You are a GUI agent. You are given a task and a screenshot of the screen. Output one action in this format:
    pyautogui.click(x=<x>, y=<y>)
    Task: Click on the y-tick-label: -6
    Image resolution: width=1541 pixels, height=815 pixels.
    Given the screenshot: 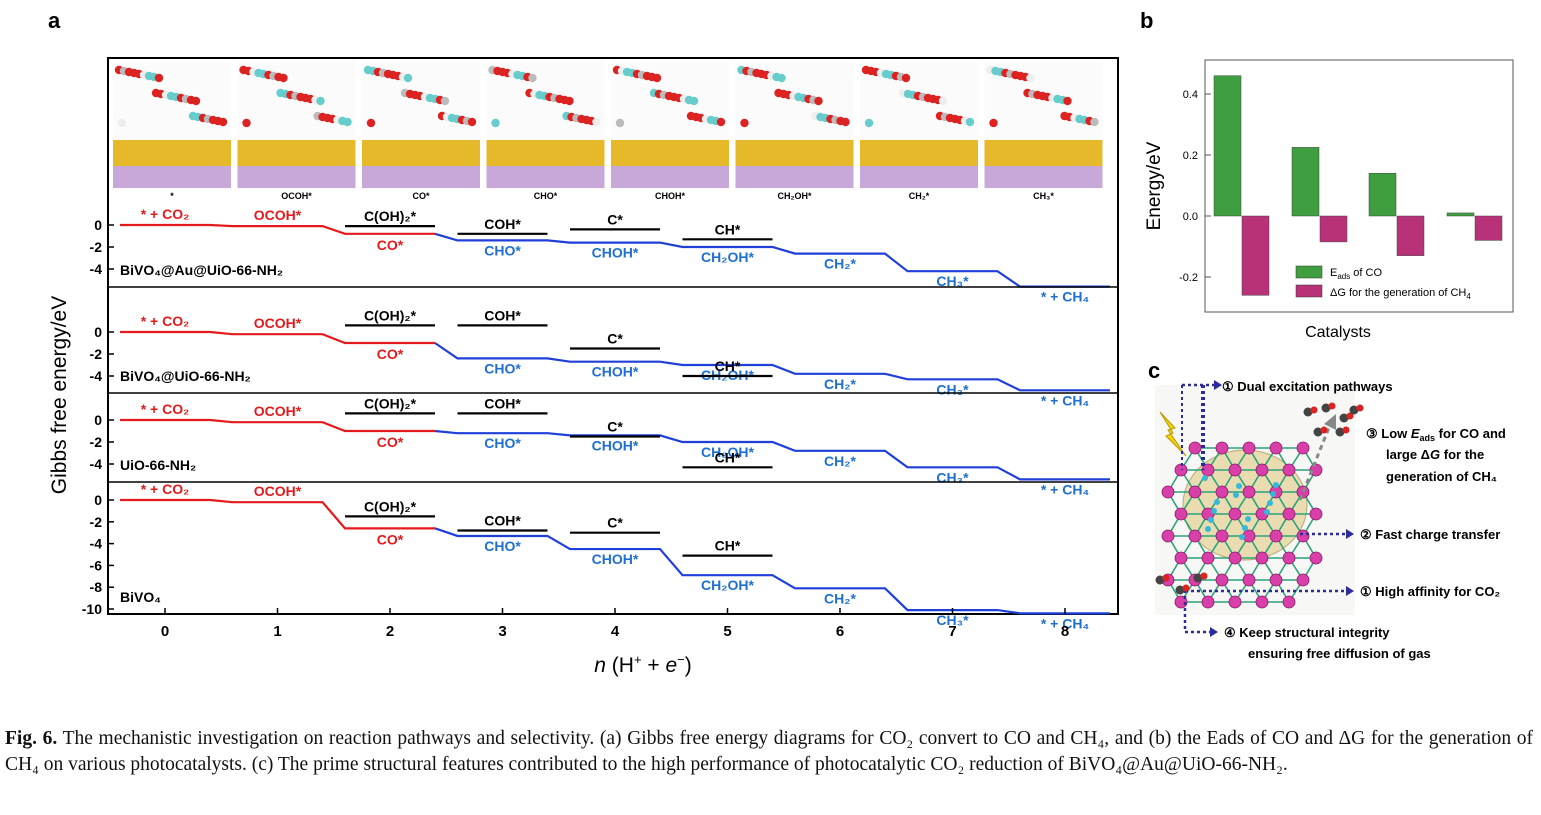 What is the action you would take?
    pyautogui.click(x=96, y=565)
    